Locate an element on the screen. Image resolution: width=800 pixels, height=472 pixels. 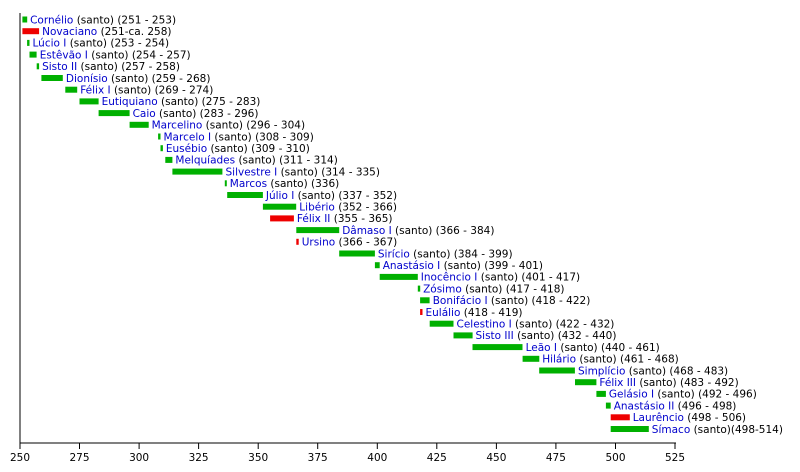
pope-name-link: Félix II is located at coordinates (314, 219).